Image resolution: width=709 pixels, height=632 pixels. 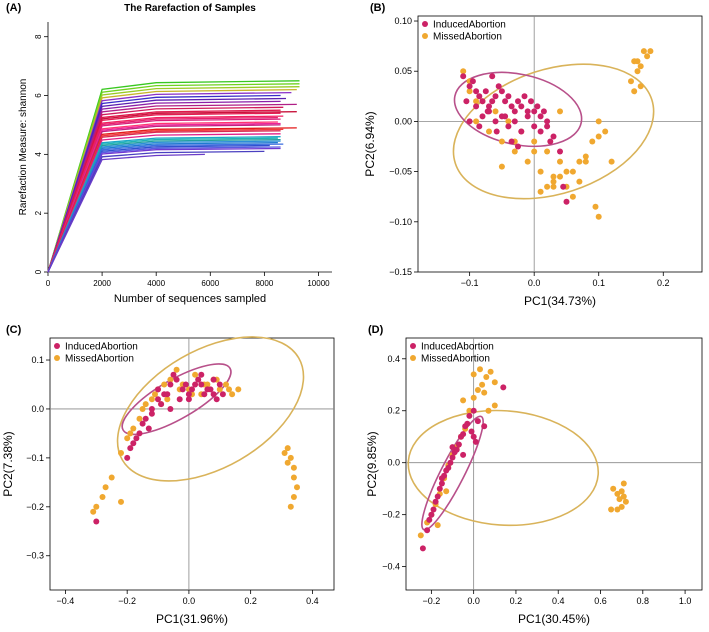 What do you see at coordinates (503, 468) in the screenshot?
I see `missed-abortion-ellipse` at bounding box center [503, 468].